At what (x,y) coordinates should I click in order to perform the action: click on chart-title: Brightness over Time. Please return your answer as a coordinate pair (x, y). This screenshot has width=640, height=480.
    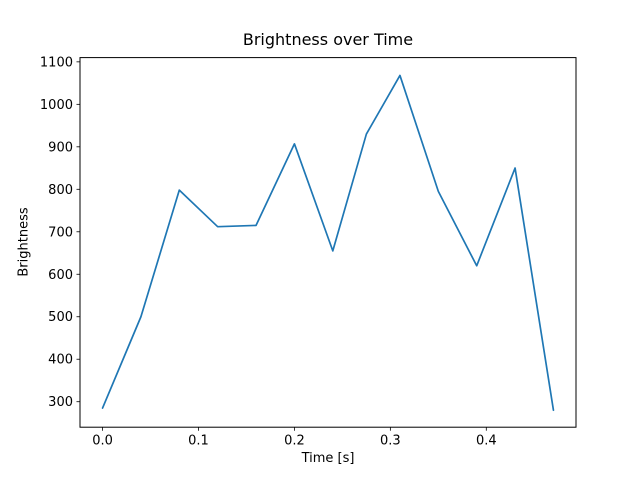
    Looking at the image, I should click on (328, 39).